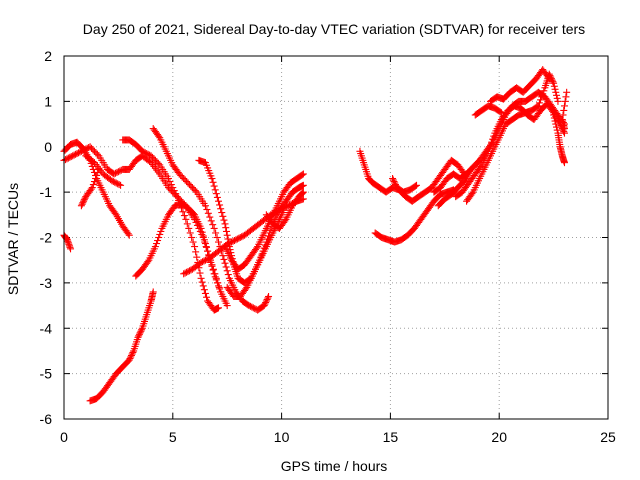 Image resolution: width=640 pixels, height=480 pixels. I want to click on series-arc-f, so click(121, 346).